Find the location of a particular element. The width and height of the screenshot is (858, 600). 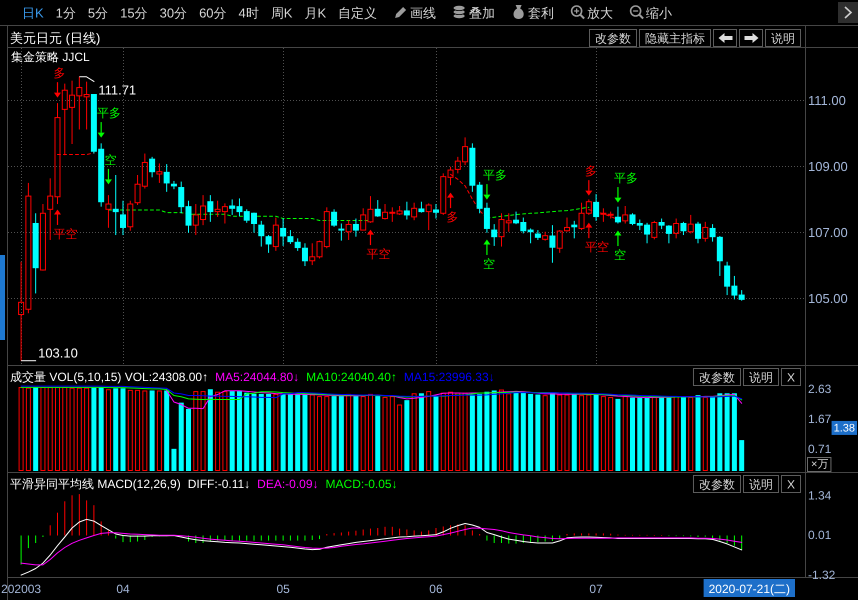

text: 自定义 is located at coordinates (358, 12).